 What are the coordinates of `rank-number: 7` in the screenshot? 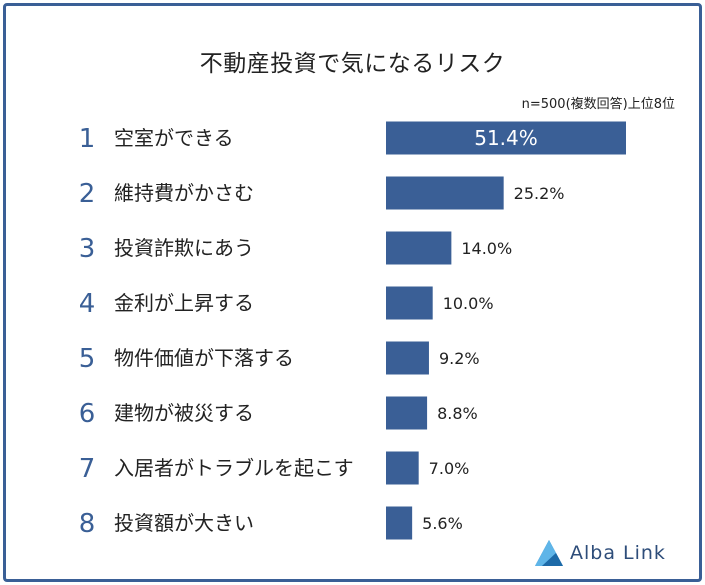 It's located at (87, 469).